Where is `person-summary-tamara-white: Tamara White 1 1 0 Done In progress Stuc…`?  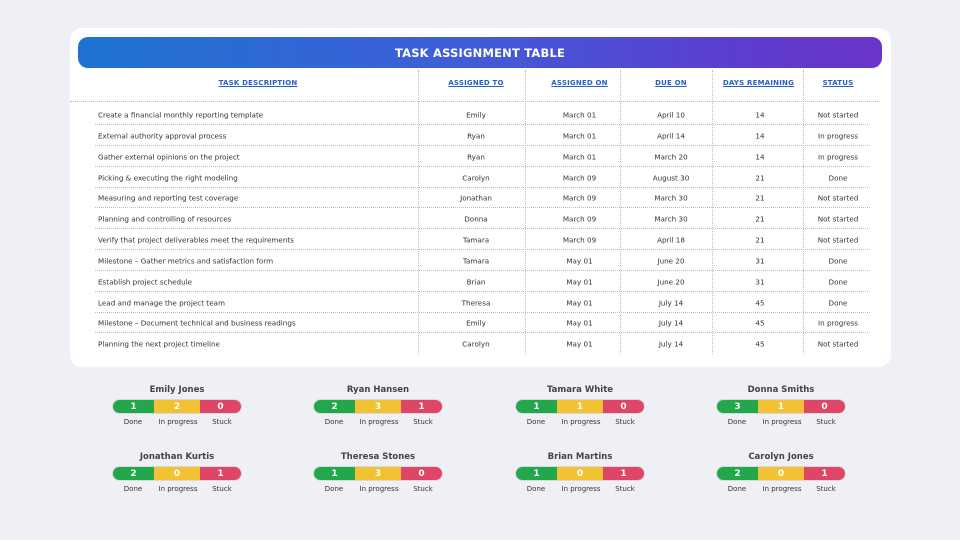
person-summary-tamara-white: Tamara White 1 1 0 Done In progress Stuc… is located at coordinates (580, 412).